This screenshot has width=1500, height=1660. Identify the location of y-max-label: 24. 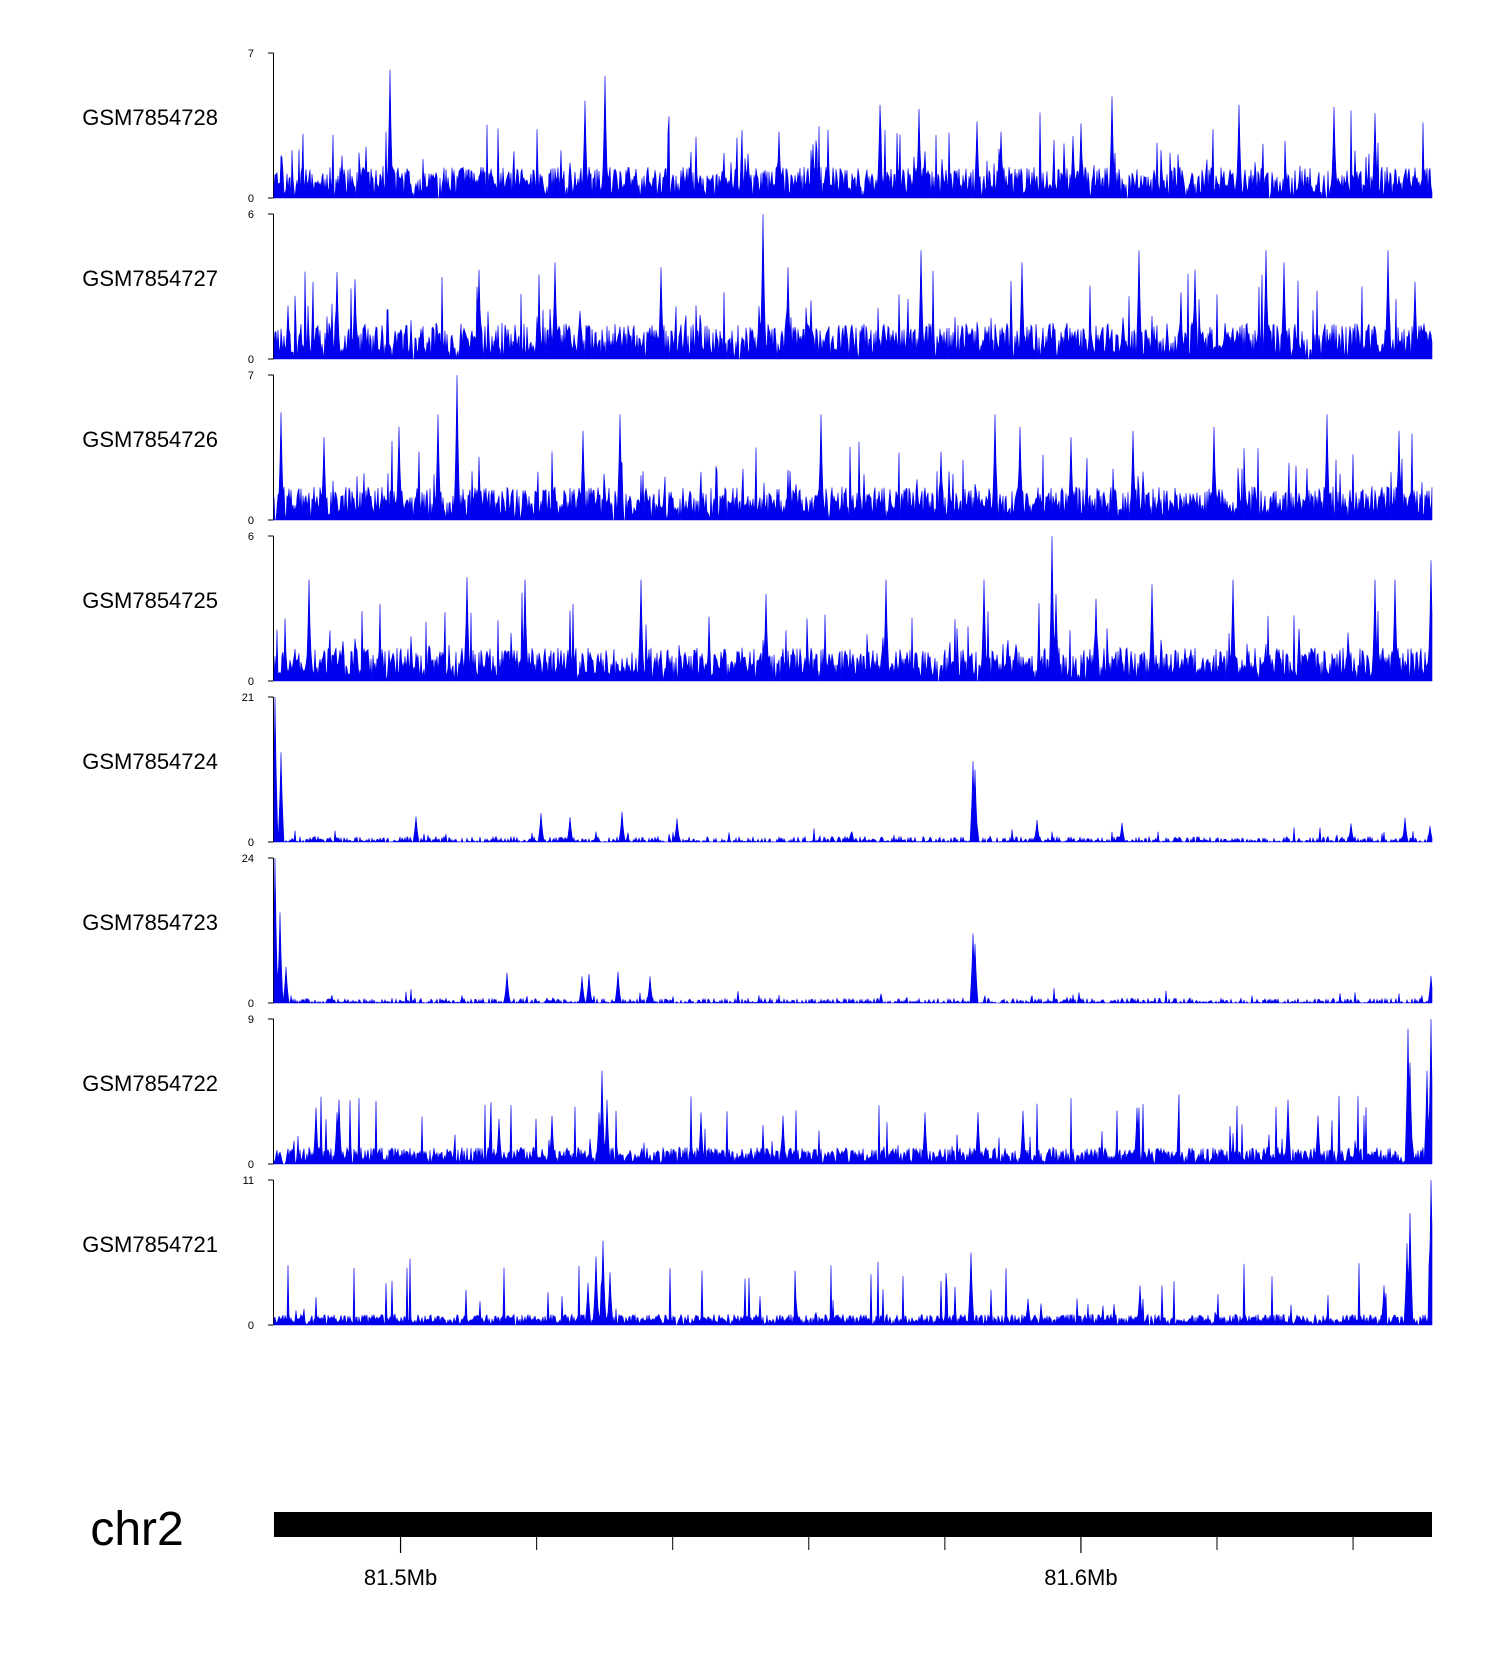
(248, 859).